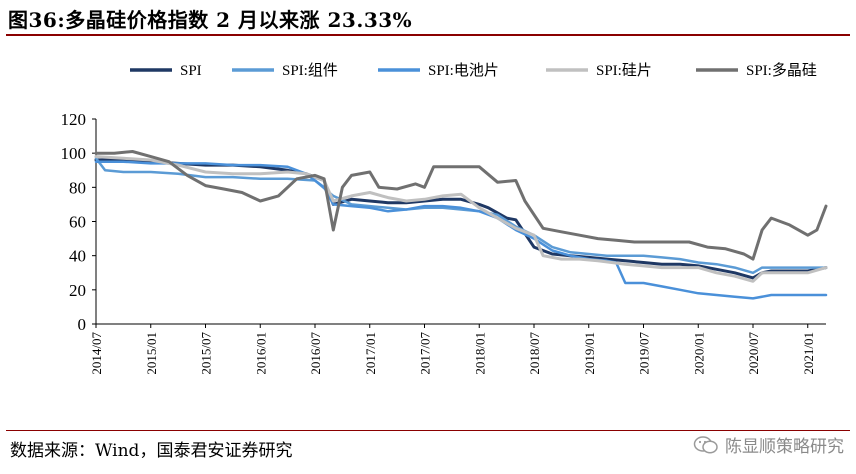  What do you see at coordinates (191, 71) in the screenshot?
I see `legend-label: SPI` at bounding box center [191, 71].